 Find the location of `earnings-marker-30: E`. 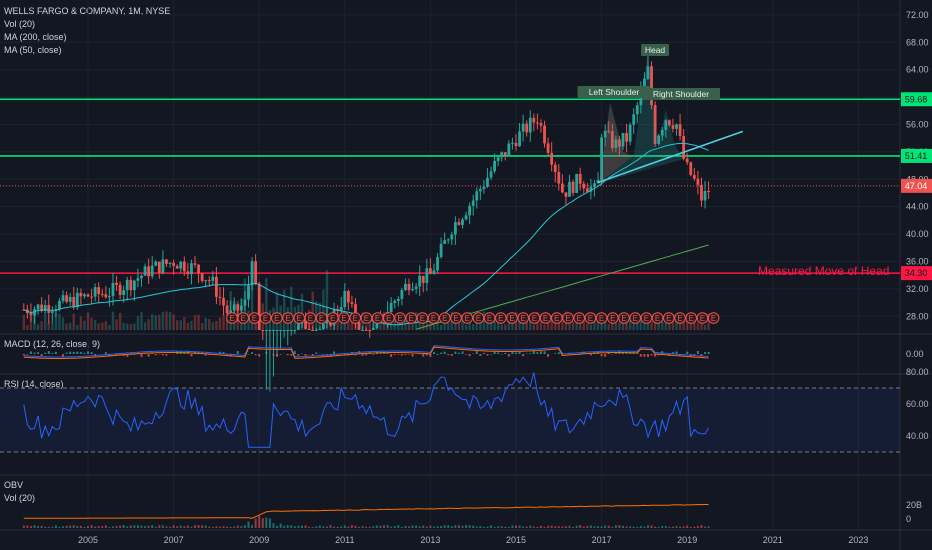

earnings-marker-30: E is located at coordinates (567, 318).